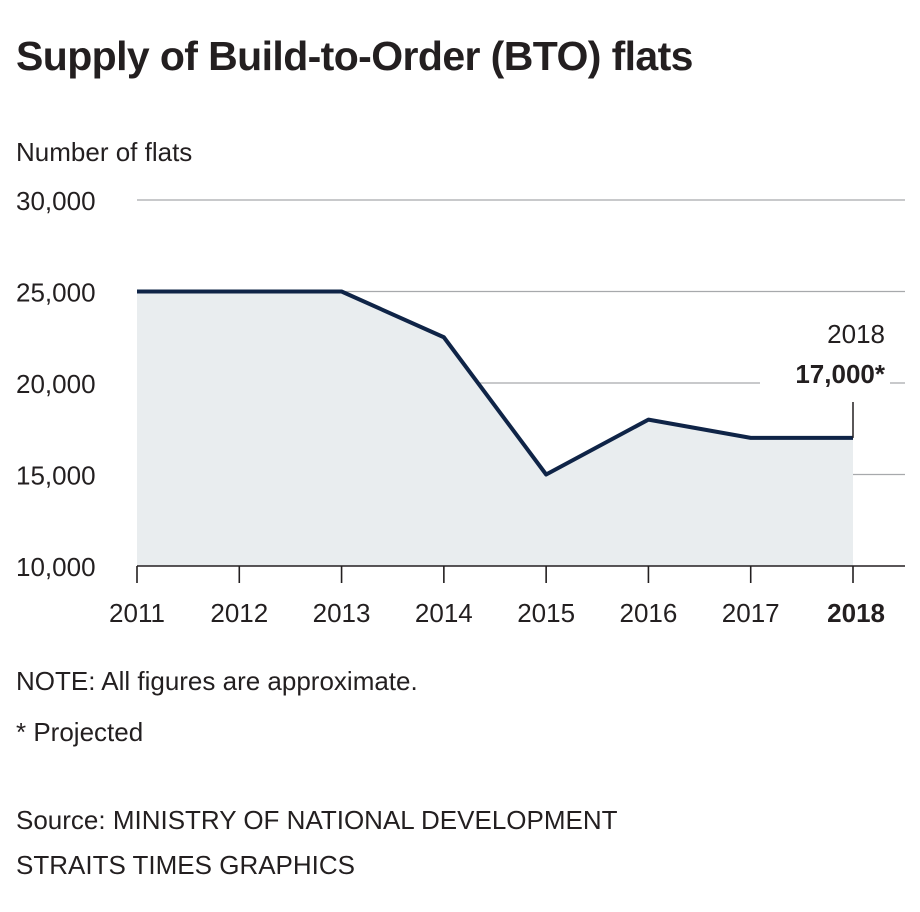 The width and height of the screenshot is (920, 912). What do you see at coordinates (840, 374) in the screenshot?
I see `callout-value: 17,000*` at bounding box center [840, 374].